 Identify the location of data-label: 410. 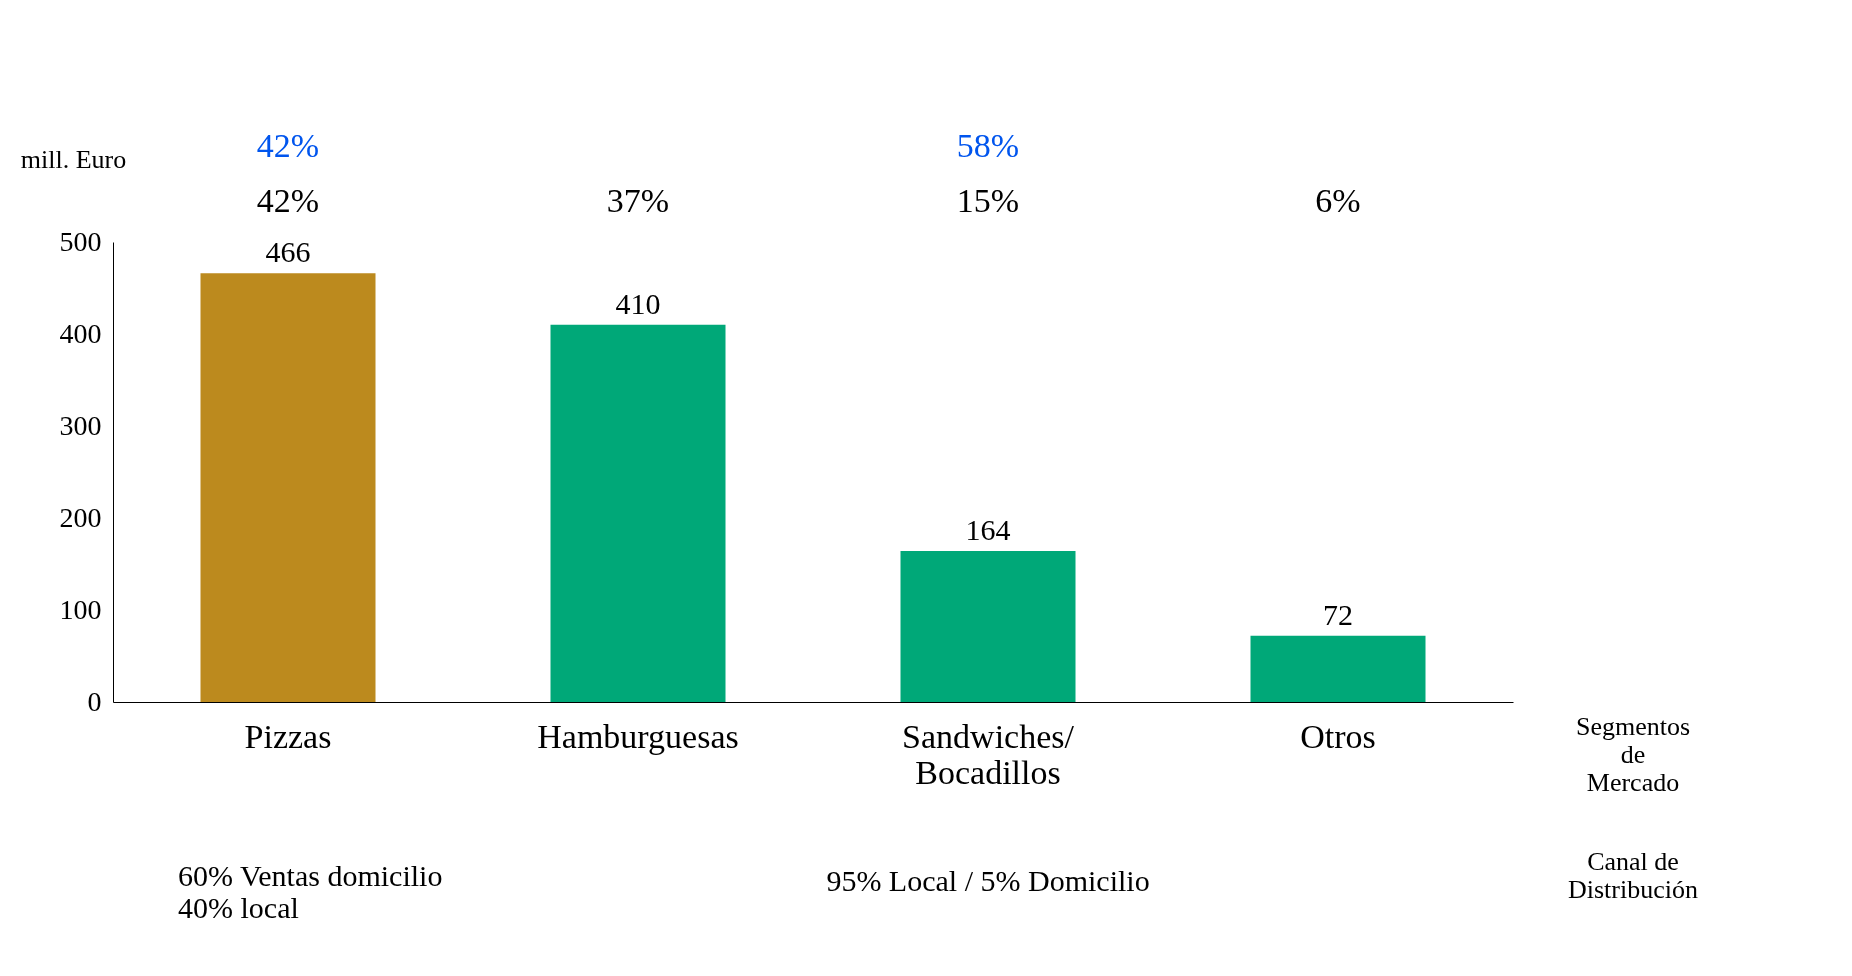
(638, 303).